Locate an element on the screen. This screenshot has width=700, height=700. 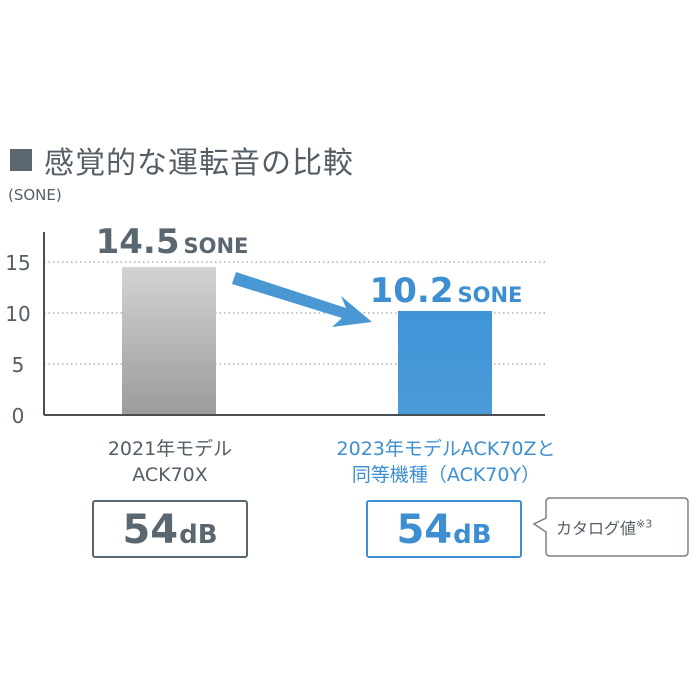
y-axis-label: (SONE) is located at coordinates (35, 195).